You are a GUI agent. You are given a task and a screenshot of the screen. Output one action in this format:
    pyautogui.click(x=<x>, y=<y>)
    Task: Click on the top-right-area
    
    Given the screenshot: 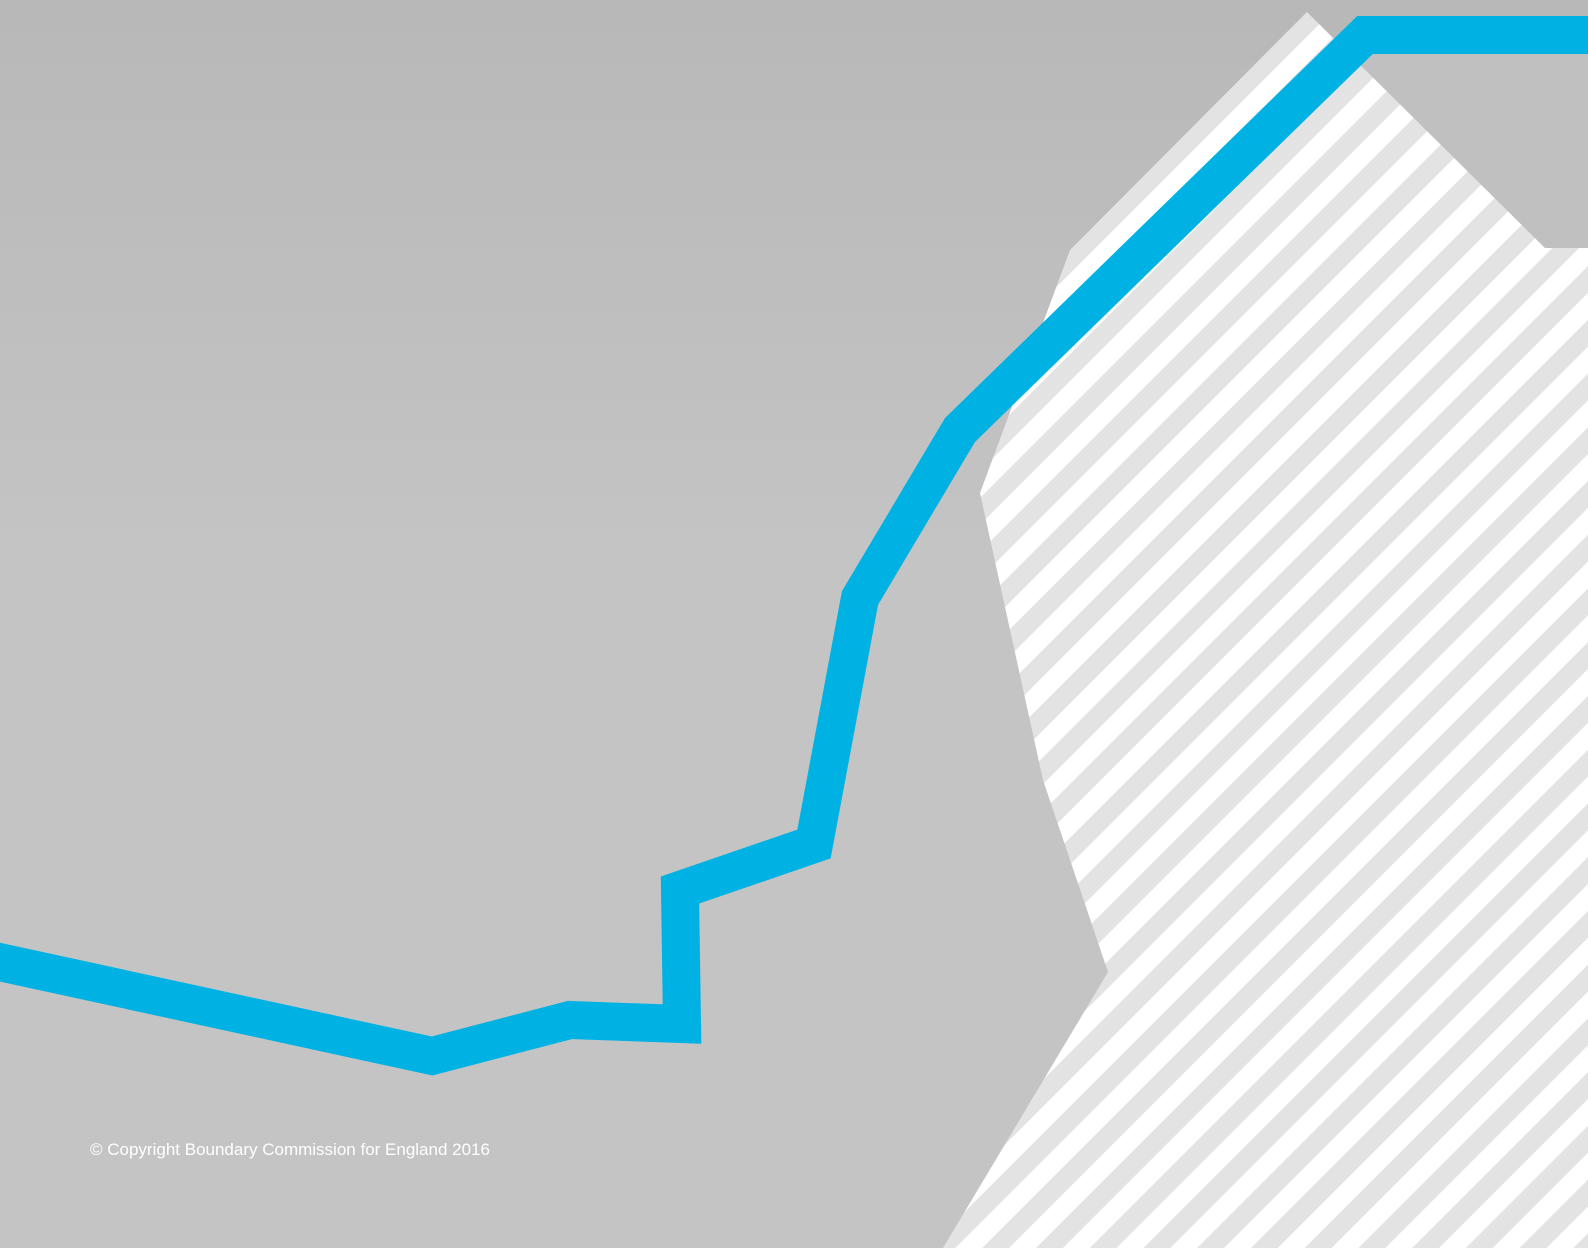 What is the action you would take?
    pyautogui.click(x=1447, y=130)
    